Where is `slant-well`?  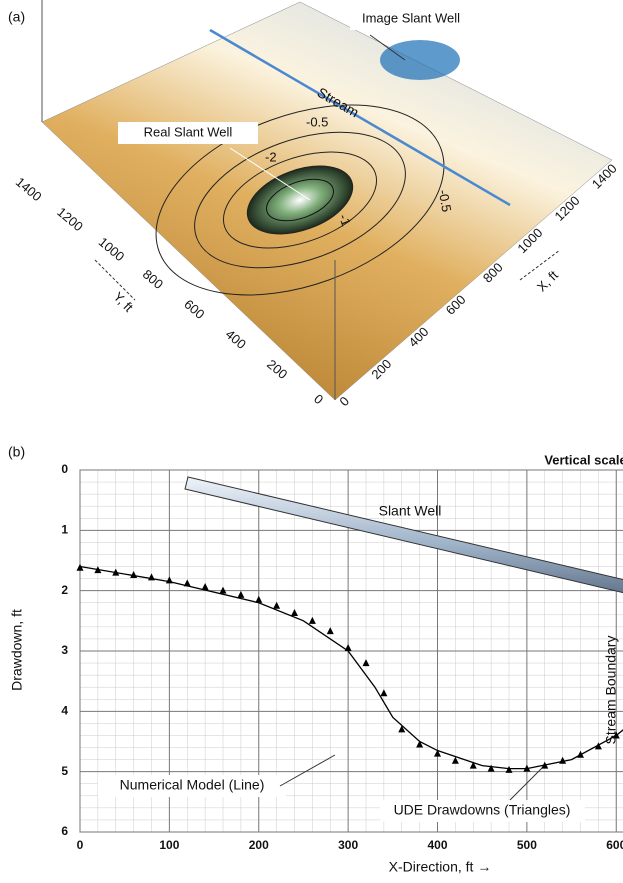
slant-well is located at coordinates (403, 535).